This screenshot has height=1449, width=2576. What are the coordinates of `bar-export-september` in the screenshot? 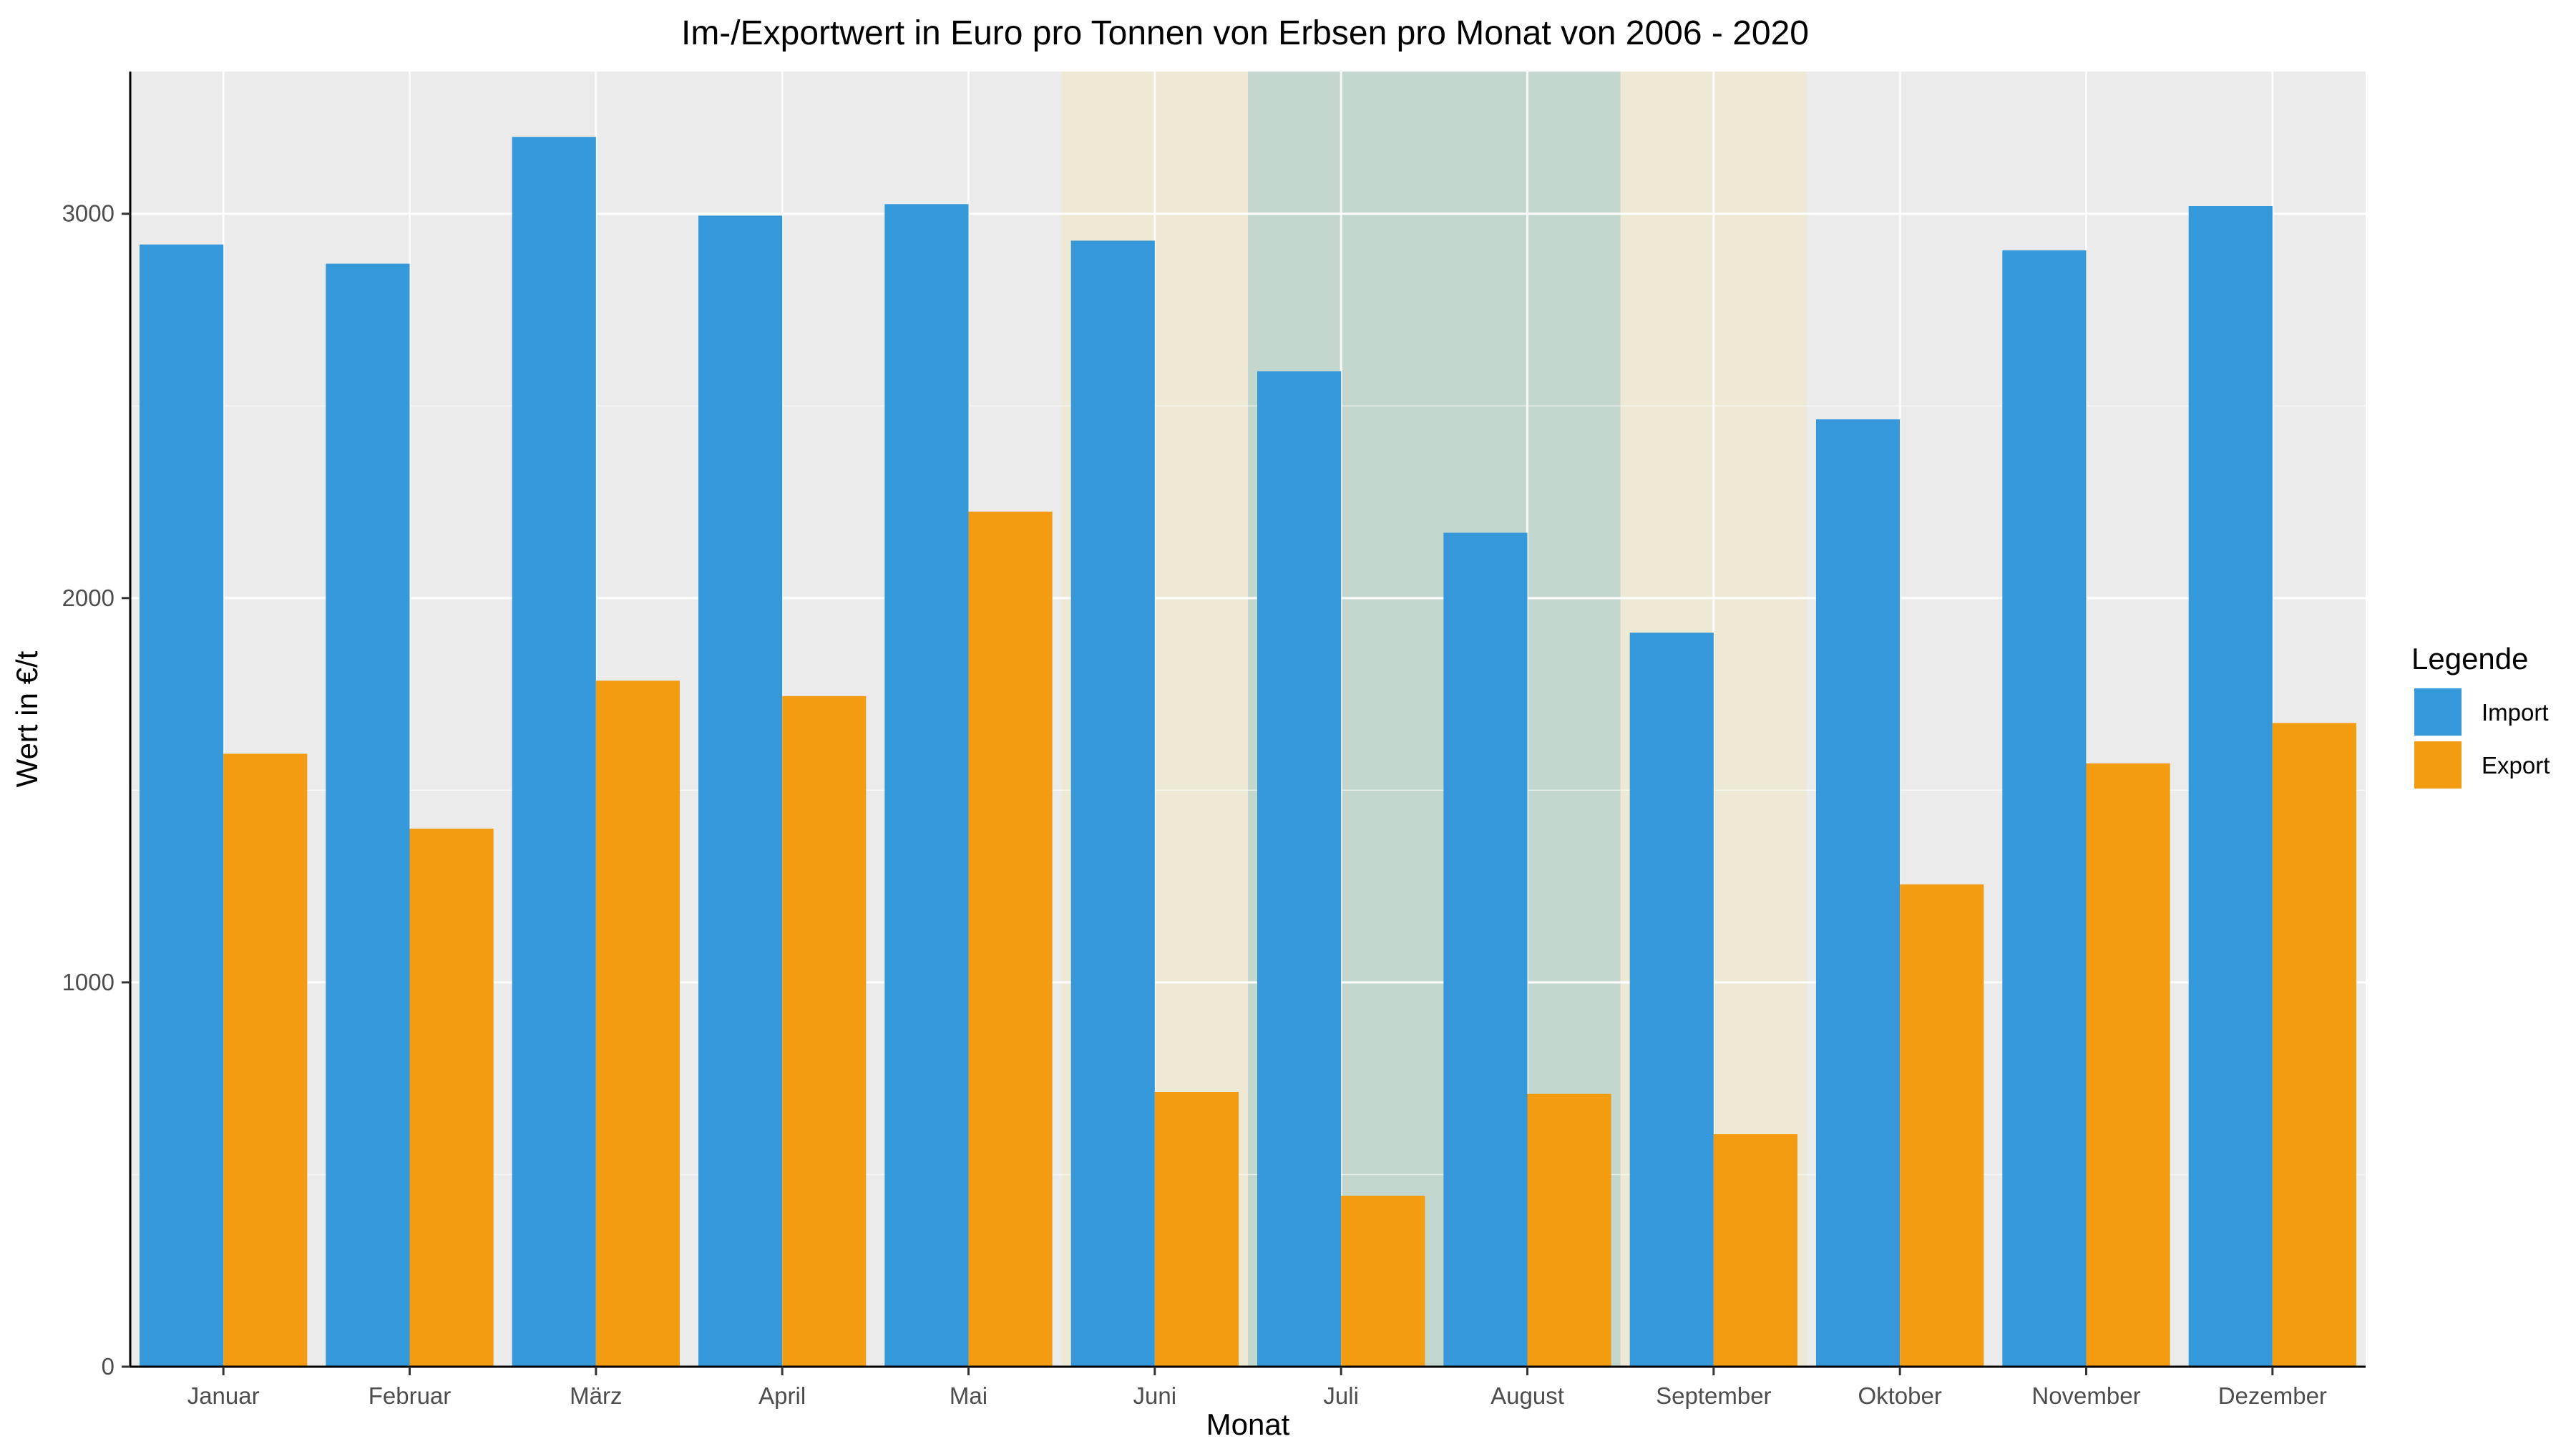 It's located at (1755, 1250).